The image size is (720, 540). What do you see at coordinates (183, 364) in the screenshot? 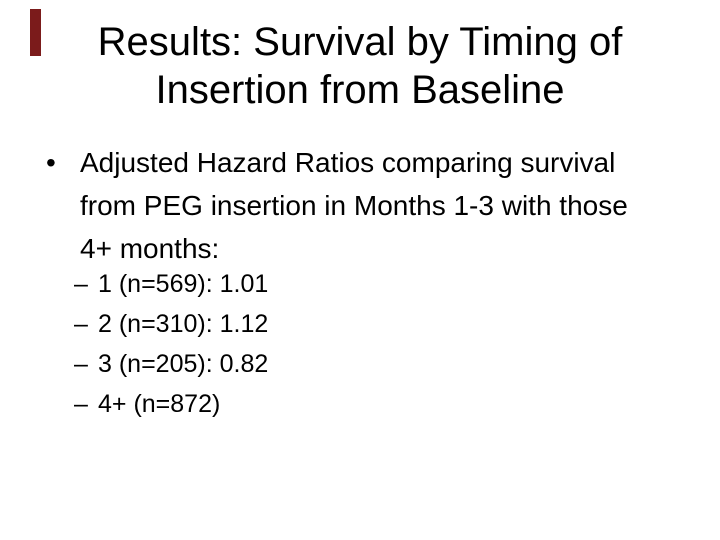
I see `sub-bullet-text: 3 (n=205): 0.82` at bounding box center [183, 364].